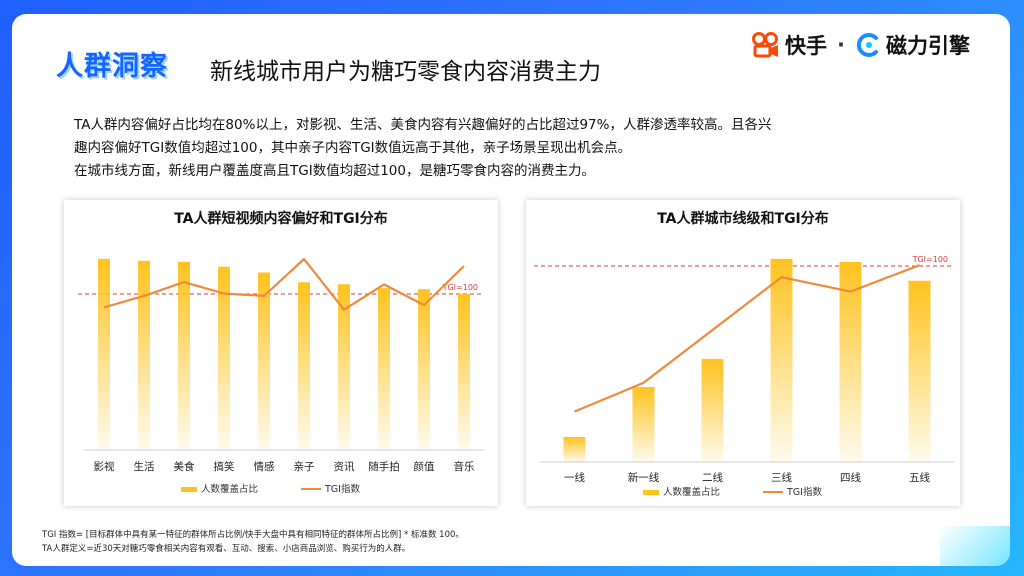 The image size is (1024, 576). What do you see at coordinates (184, 355) in the screenshot?
I see `bar-美食` at bounding box center [184, 355].